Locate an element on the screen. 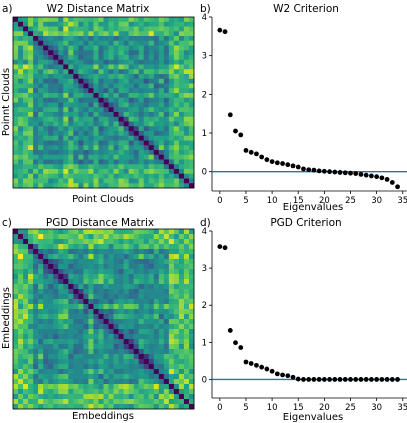 The width and height of the screenshot is (407, 423). x-tick-label: 30 is located at coordinates (376, 201).